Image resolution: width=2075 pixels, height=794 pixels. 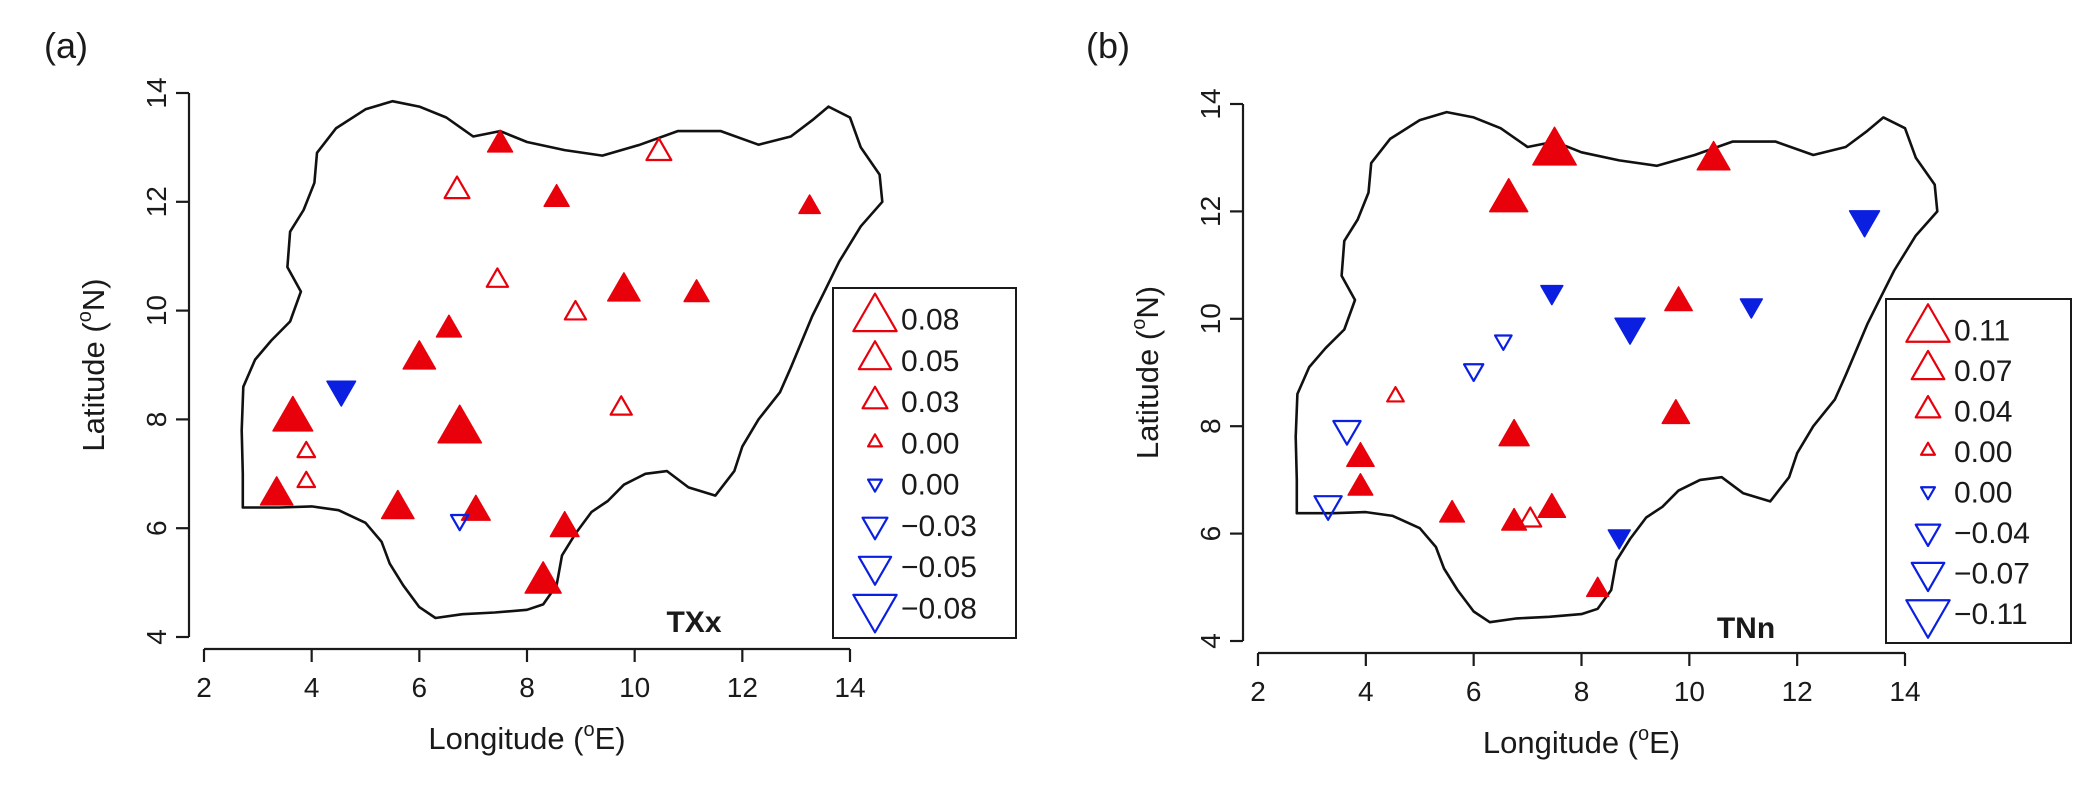 I want to click on legend-label-b-3: 0.00, so click(x=1983, y=452).